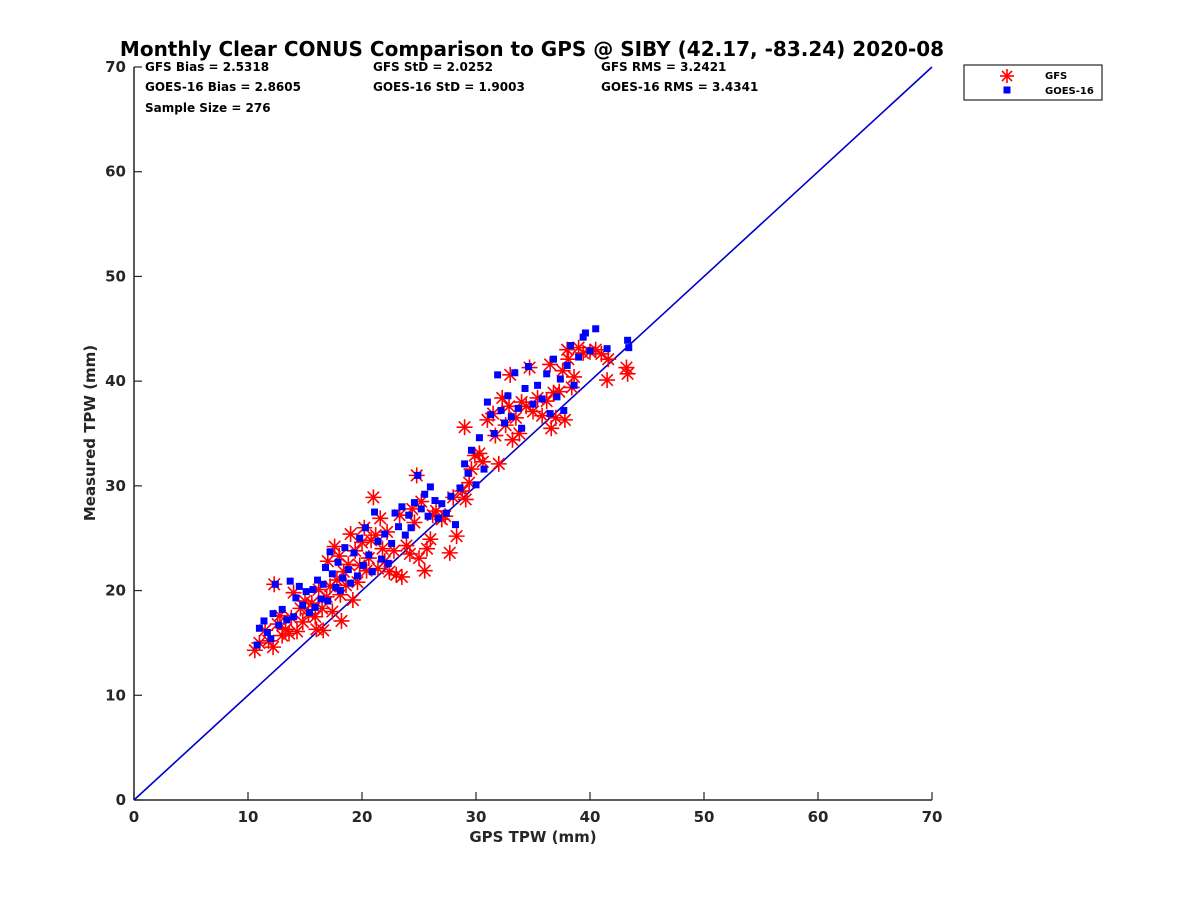 The image size is (1200, 900). What do you see at coordinates (208, 108) in the screenshot?
I see `stat-text: Sample Size = 276` at bounding box center [208, 108].